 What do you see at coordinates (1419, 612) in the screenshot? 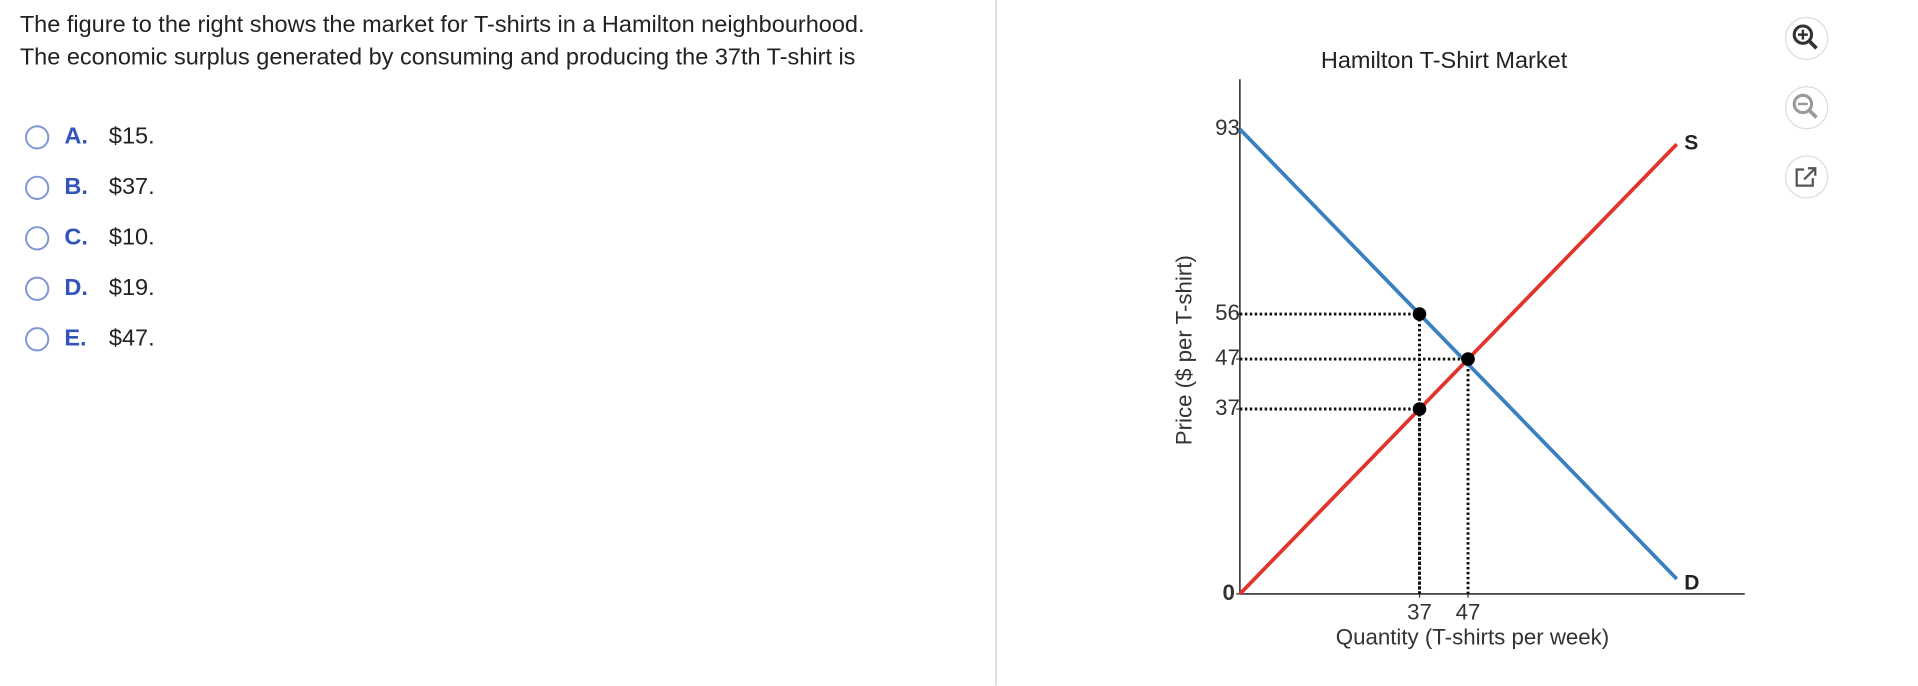
I see `x-tick-label: 37` at bounding box center [1419, 612].